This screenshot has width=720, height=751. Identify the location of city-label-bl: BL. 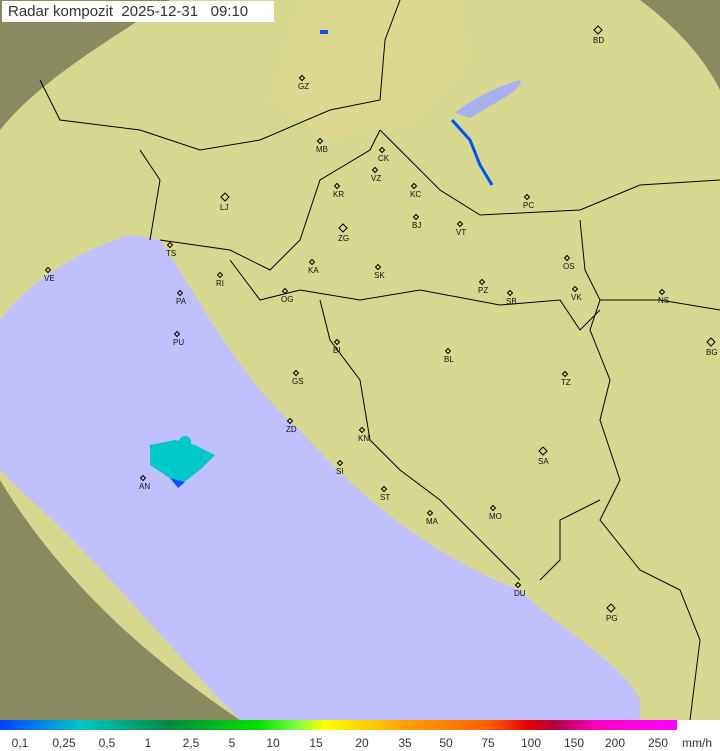
(449, 359).